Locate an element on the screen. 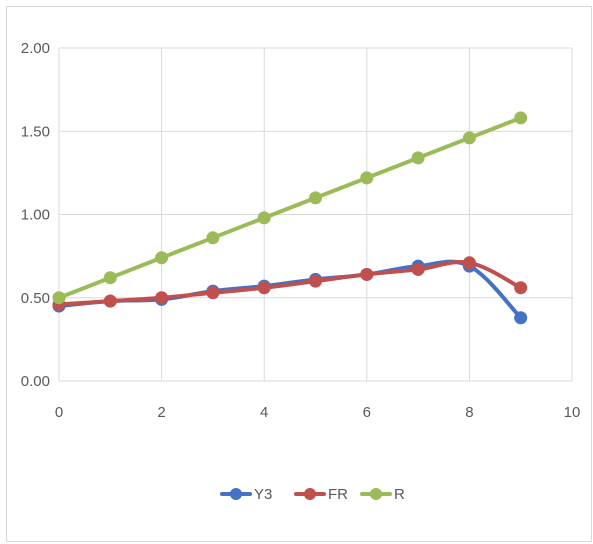 This screenshot has width=593, height=544. series-line-fr is located at coordinates (290, 283).